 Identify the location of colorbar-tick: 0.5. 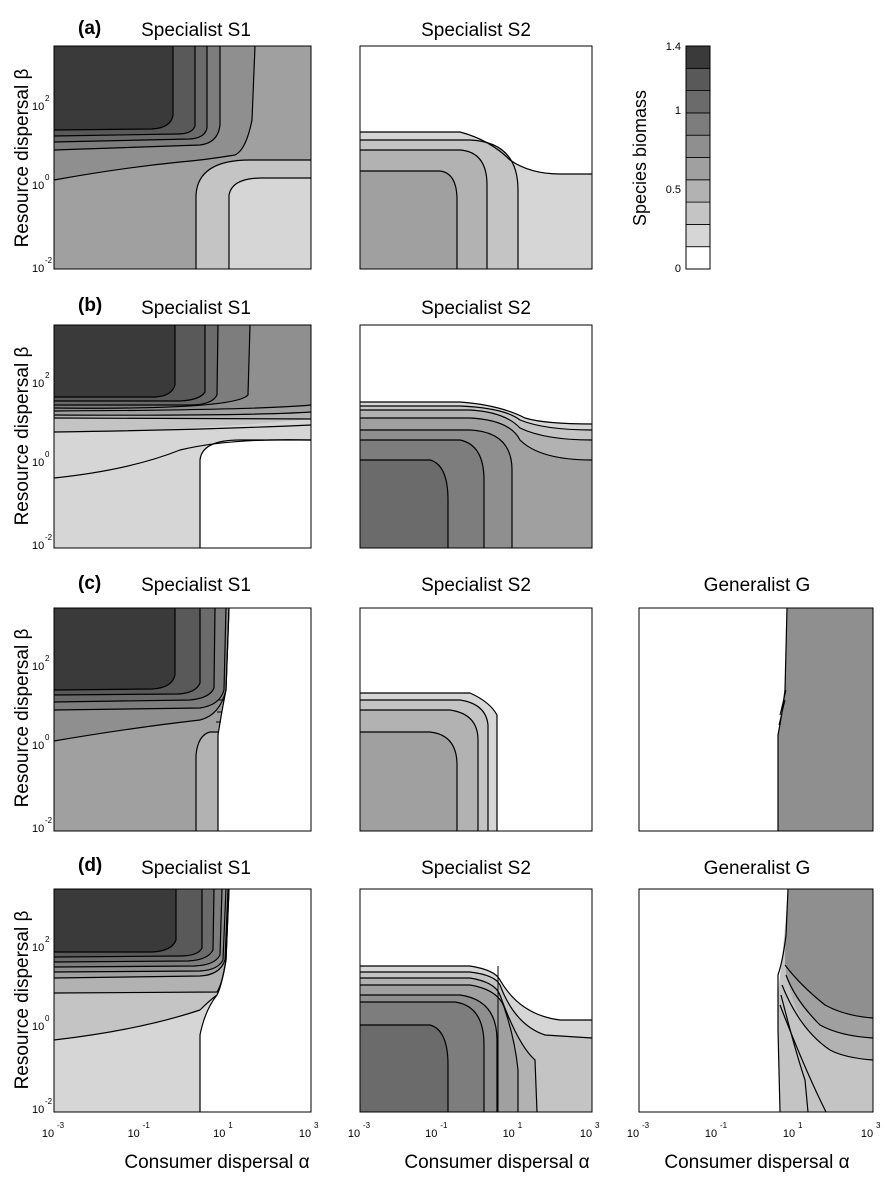
(673, 190).